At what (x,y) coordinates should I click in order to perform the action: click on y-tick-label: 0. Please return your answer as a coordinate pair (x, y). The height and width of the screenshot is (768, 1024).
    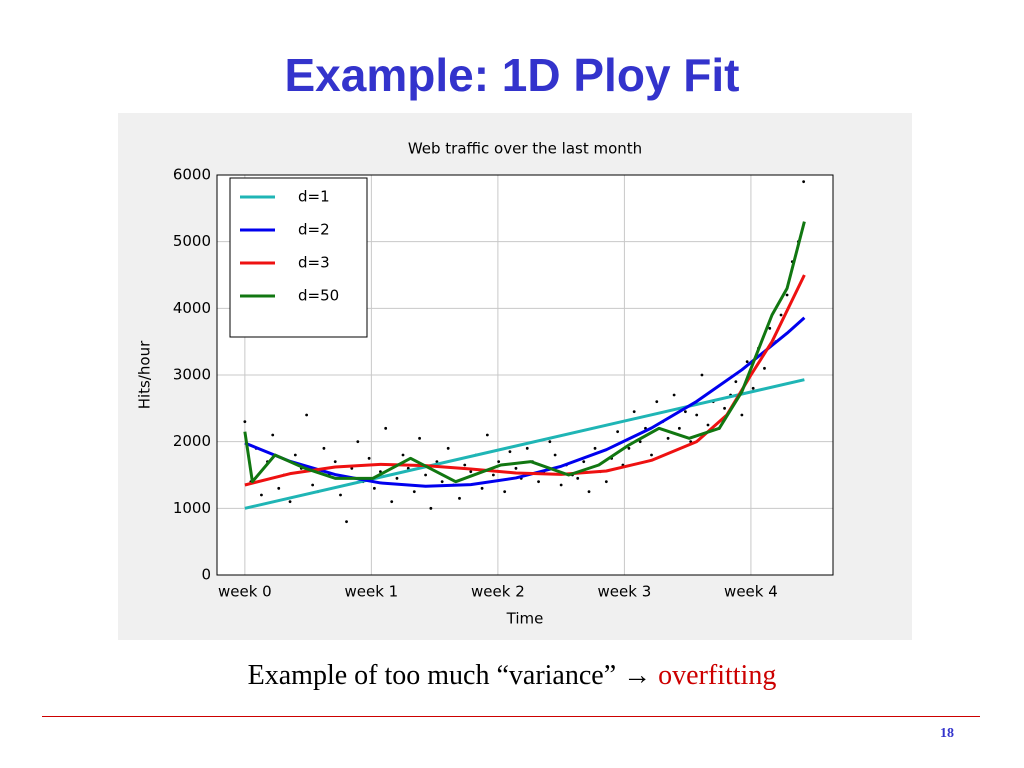
    Looking at the image, I should click on (206, 575).